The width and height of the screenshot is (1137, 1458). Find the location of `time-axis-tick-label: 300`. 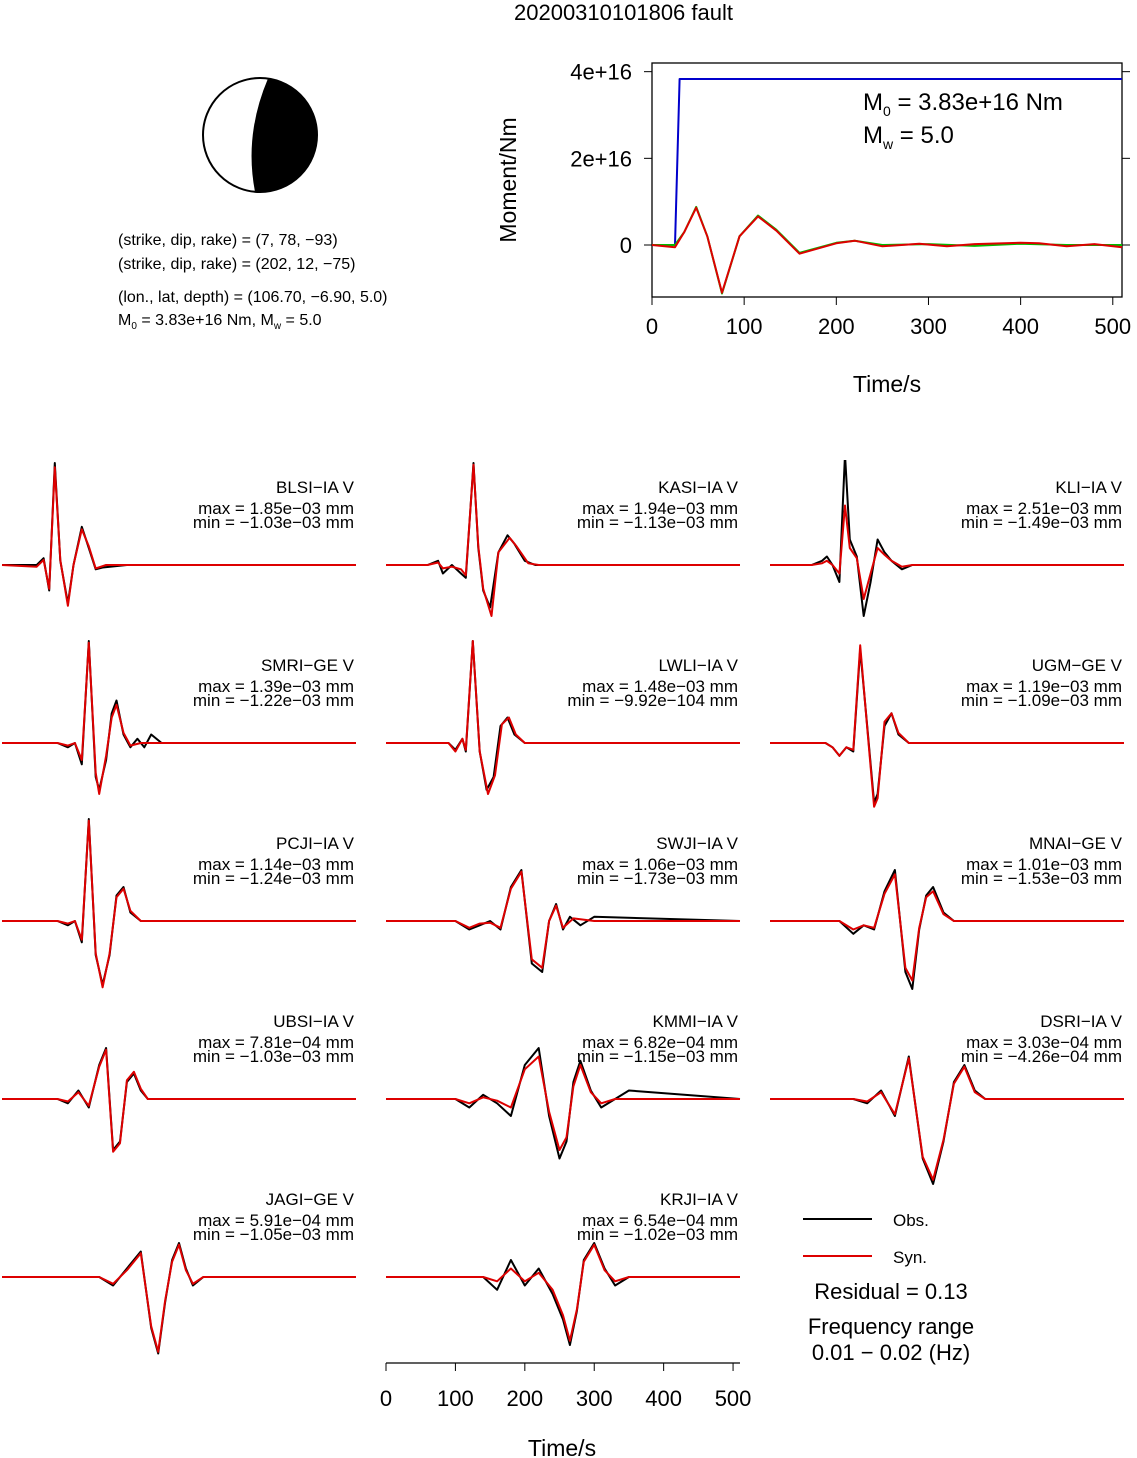

time-axis-tick-label: 300 is located at coordinates (594, 1398).